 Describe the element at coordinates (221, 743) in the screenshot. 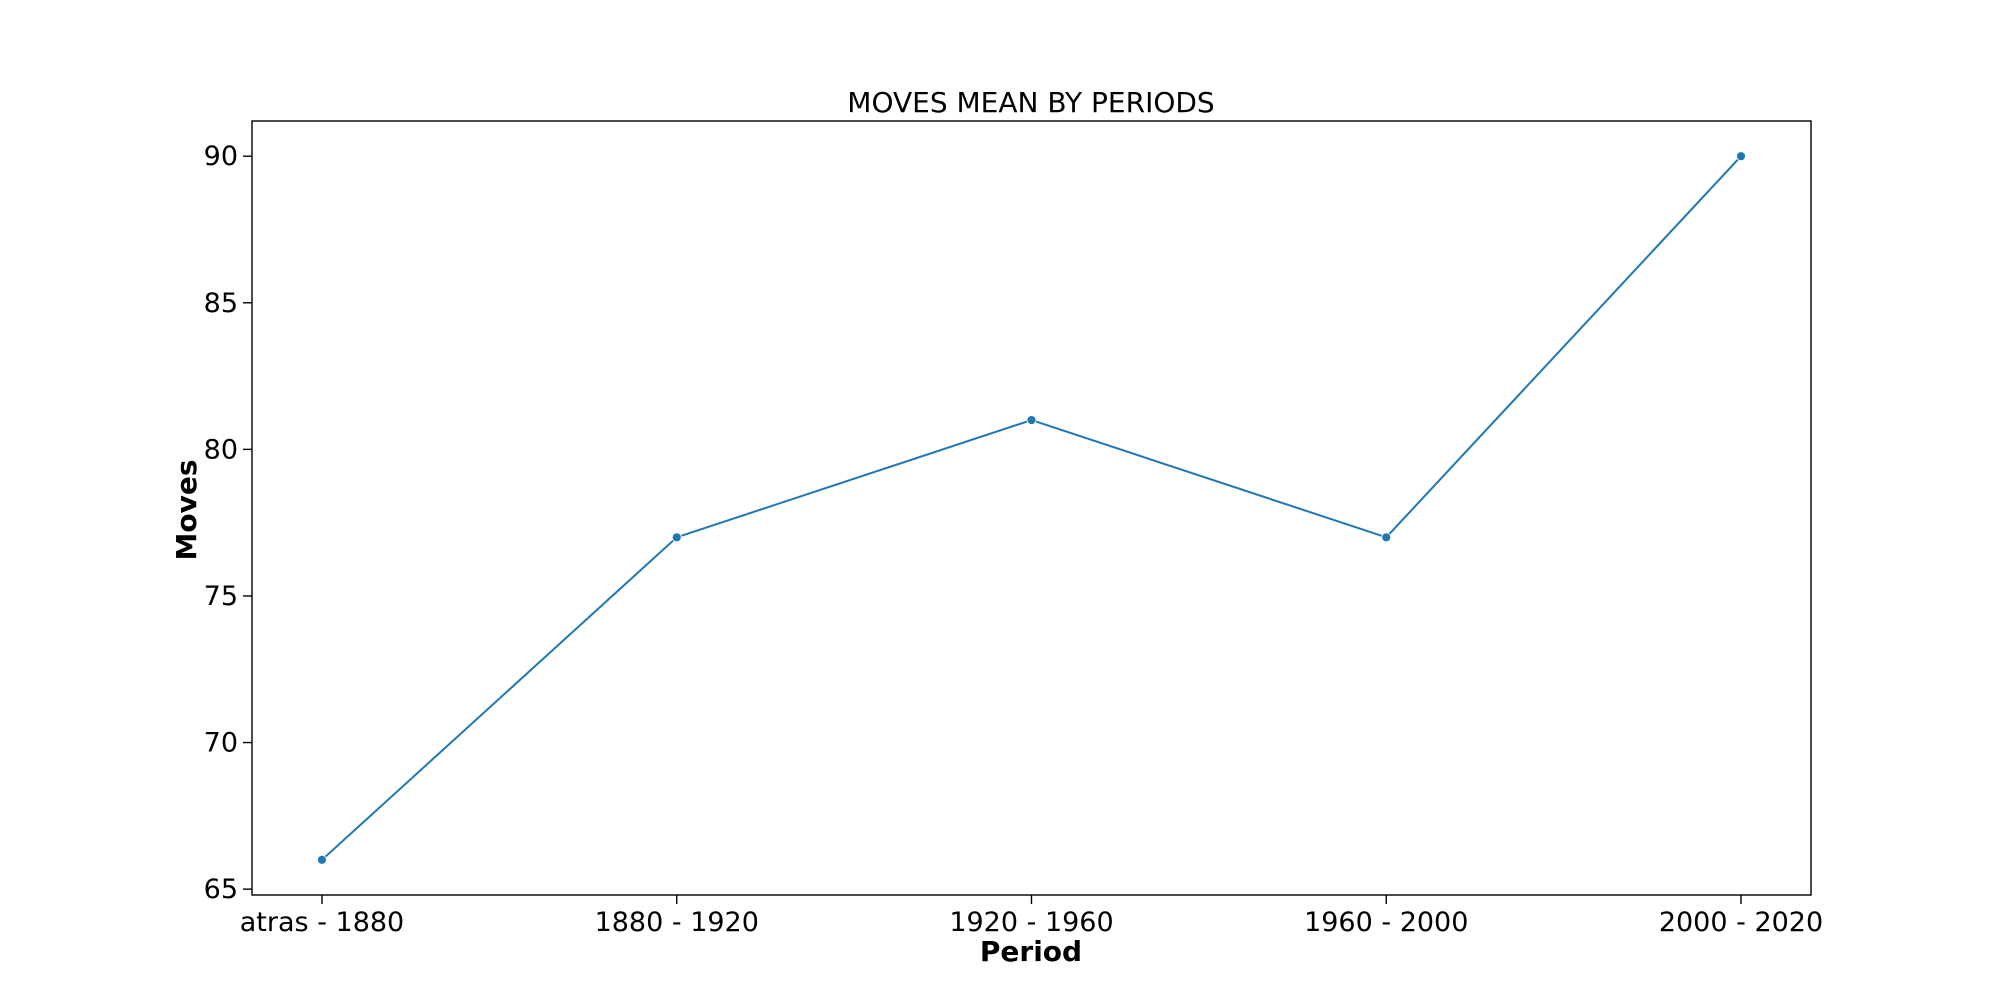

I see `y-tick-label: 70` at that location.